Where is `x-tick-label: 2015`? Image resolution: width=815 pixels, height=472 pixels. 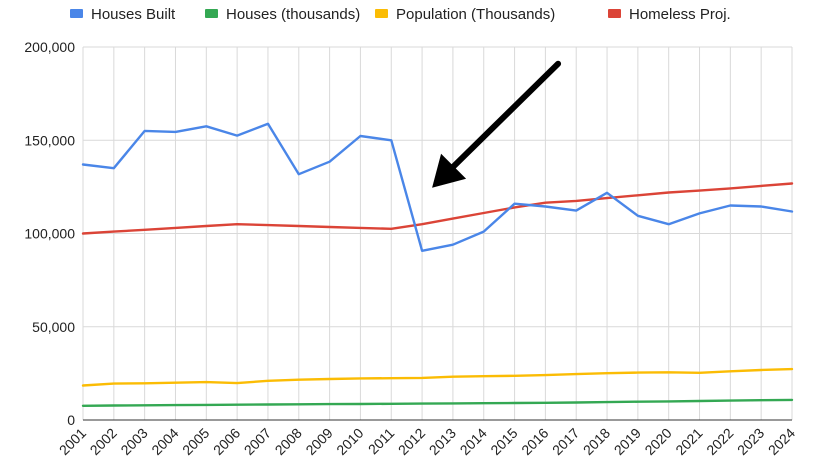 x-tick-label: 2015 is located at coordinates (503, 441).